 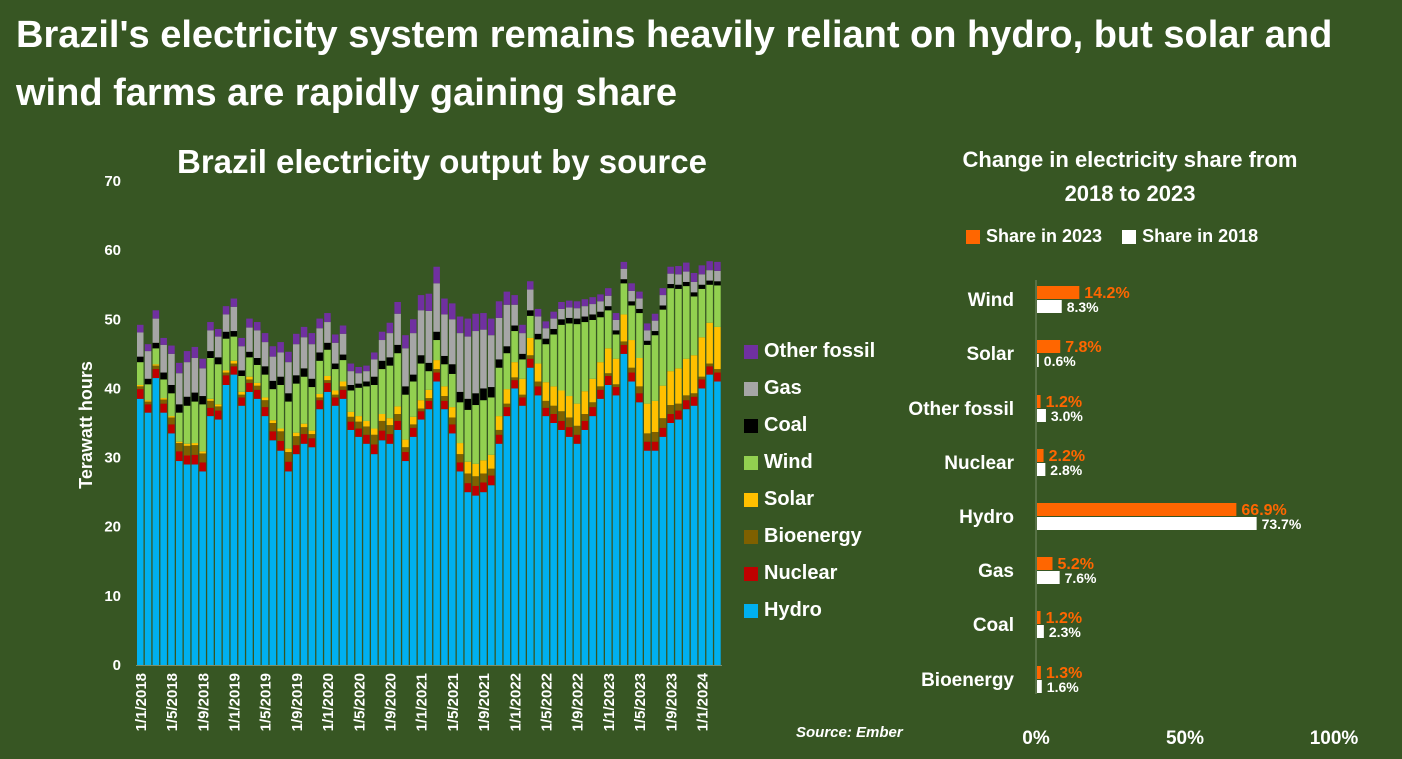 I want to click on y-tick-label: 40, so click(x=112, y=388).